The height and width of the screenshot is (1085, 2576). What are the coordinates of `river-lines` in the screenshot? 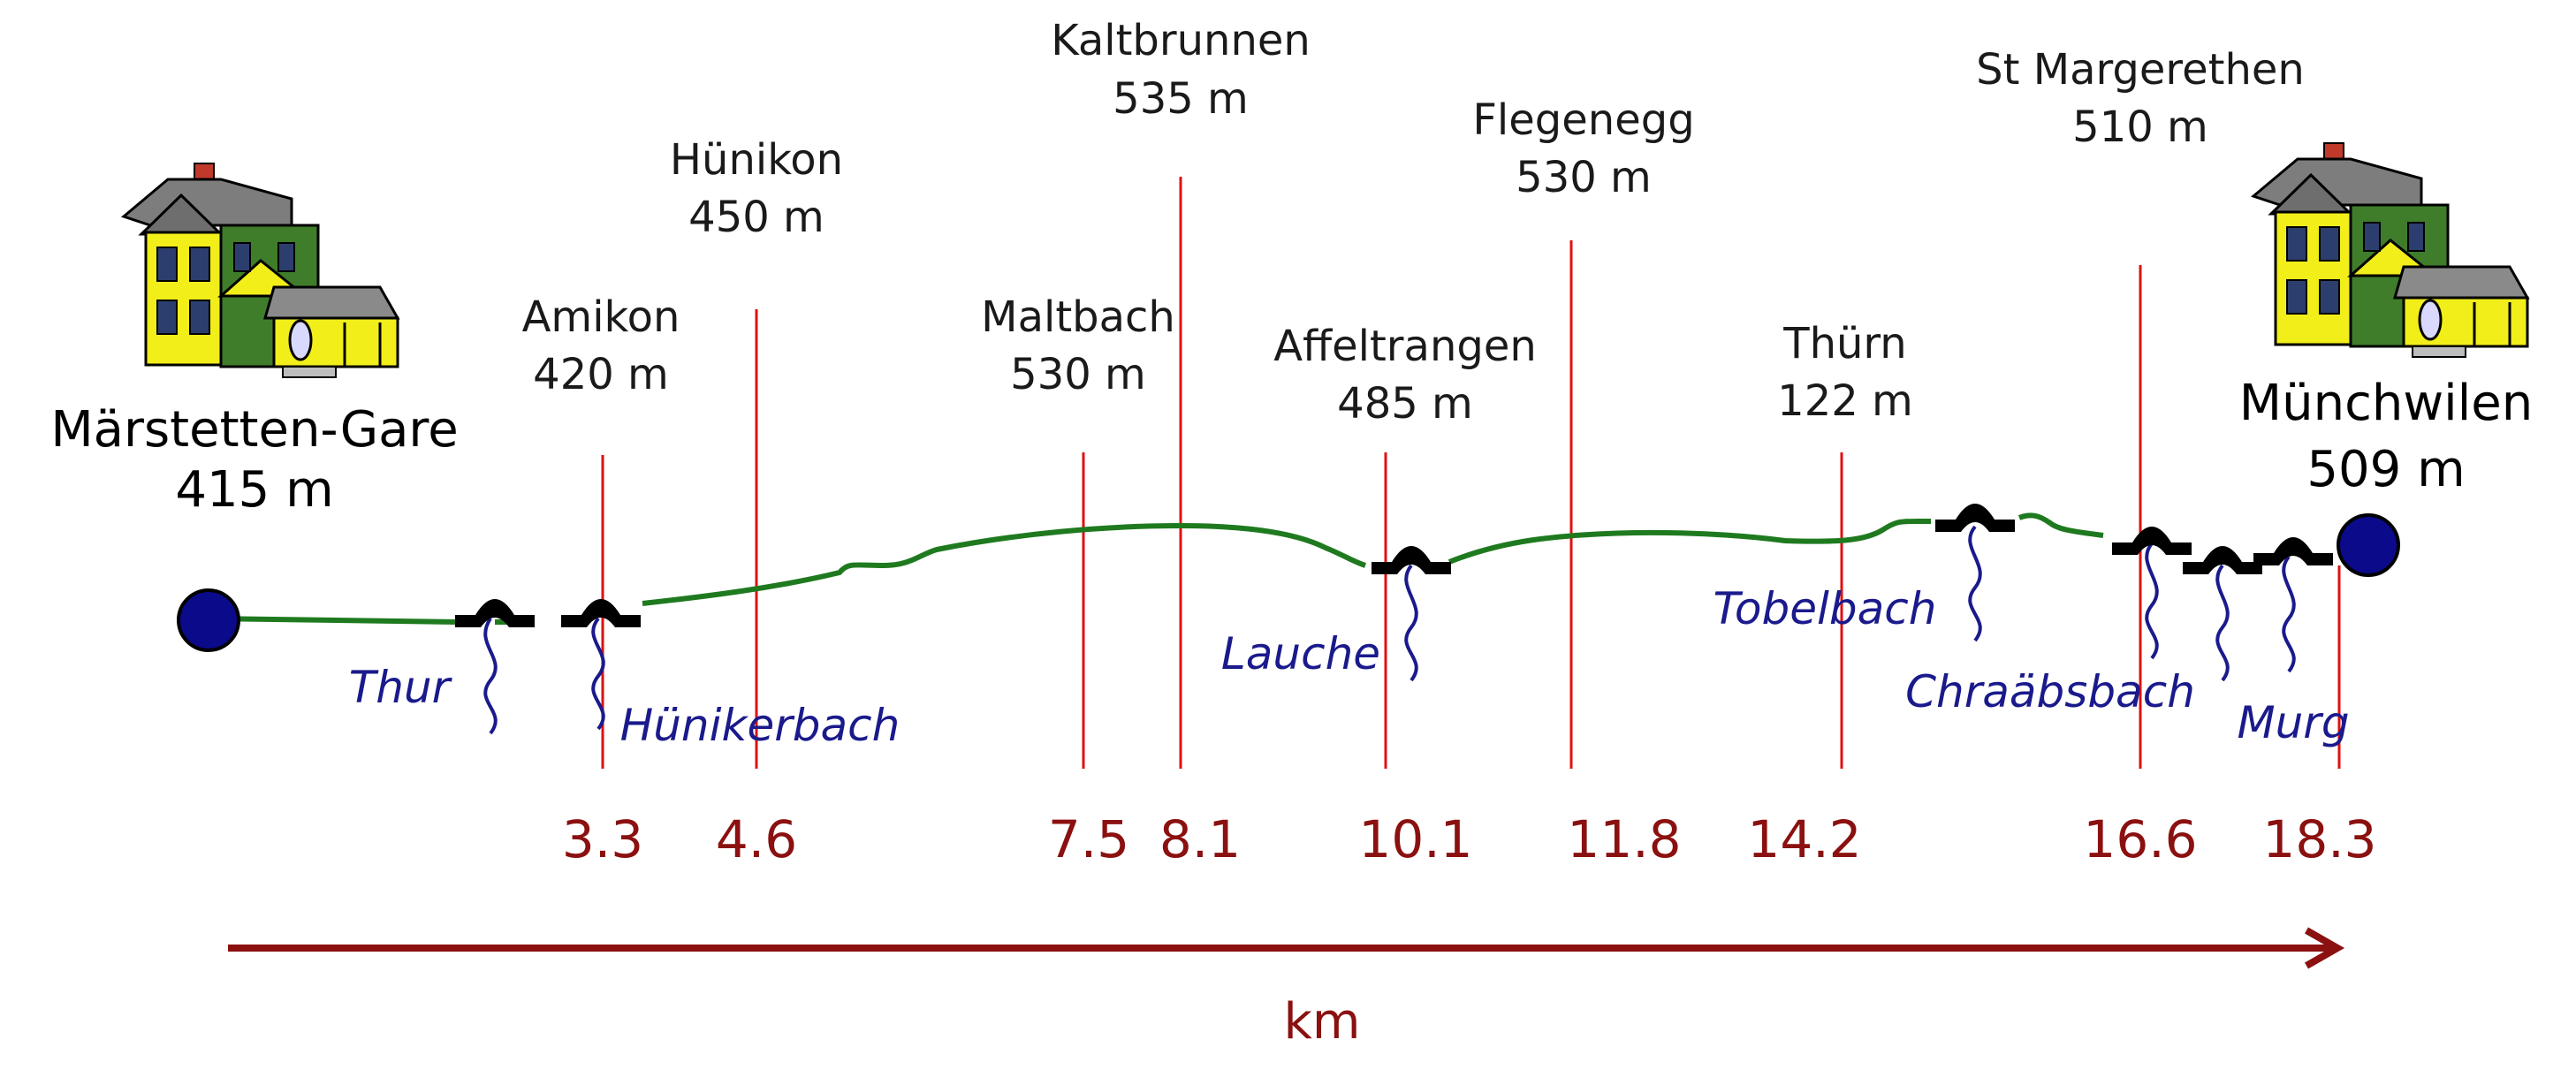 It's located at (1389, 630).